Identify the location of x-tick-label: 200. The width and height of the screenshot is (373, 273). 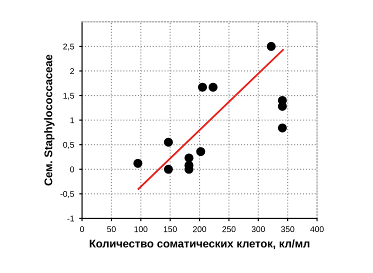
(199, 229).